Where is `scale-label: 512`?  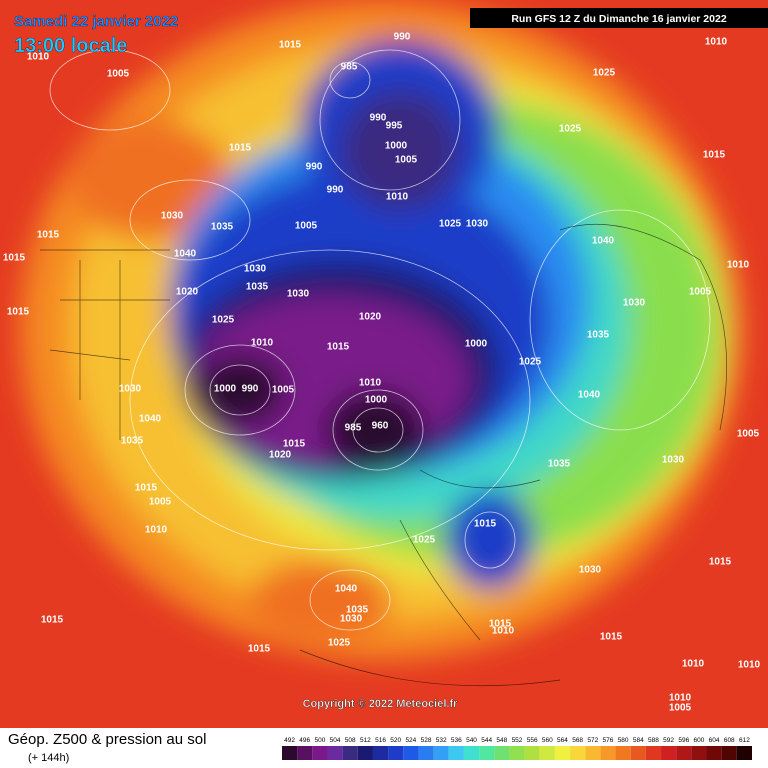
scale-label: 512 is located at coordinates (365, 740).